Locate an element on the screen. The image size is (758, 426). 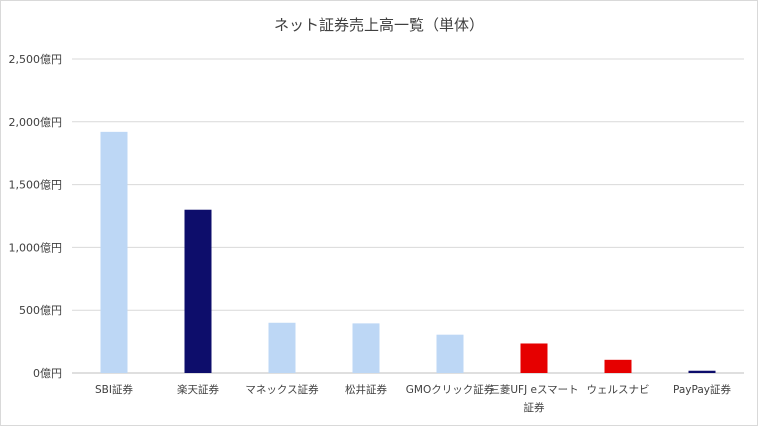
x-tick-label: ウェルスナビ is located at coordinates (618, 390).